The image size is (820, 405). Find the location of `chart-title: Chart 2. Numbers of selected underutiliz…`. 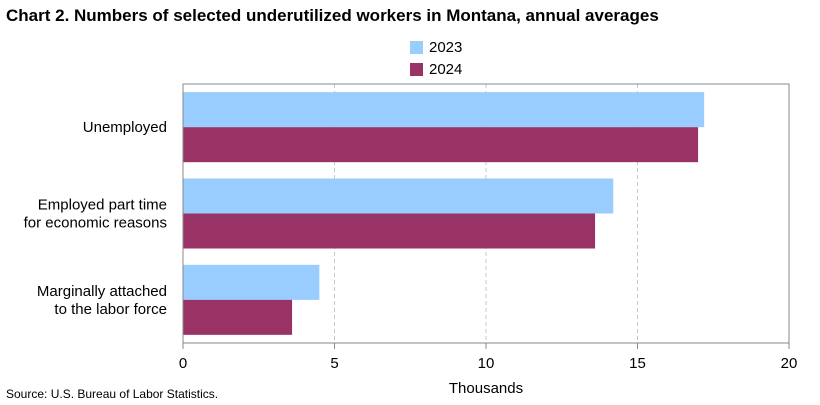

chart-title: Chart 2. Numbers of selected underutiliz… is located at coordinates (332, 15).